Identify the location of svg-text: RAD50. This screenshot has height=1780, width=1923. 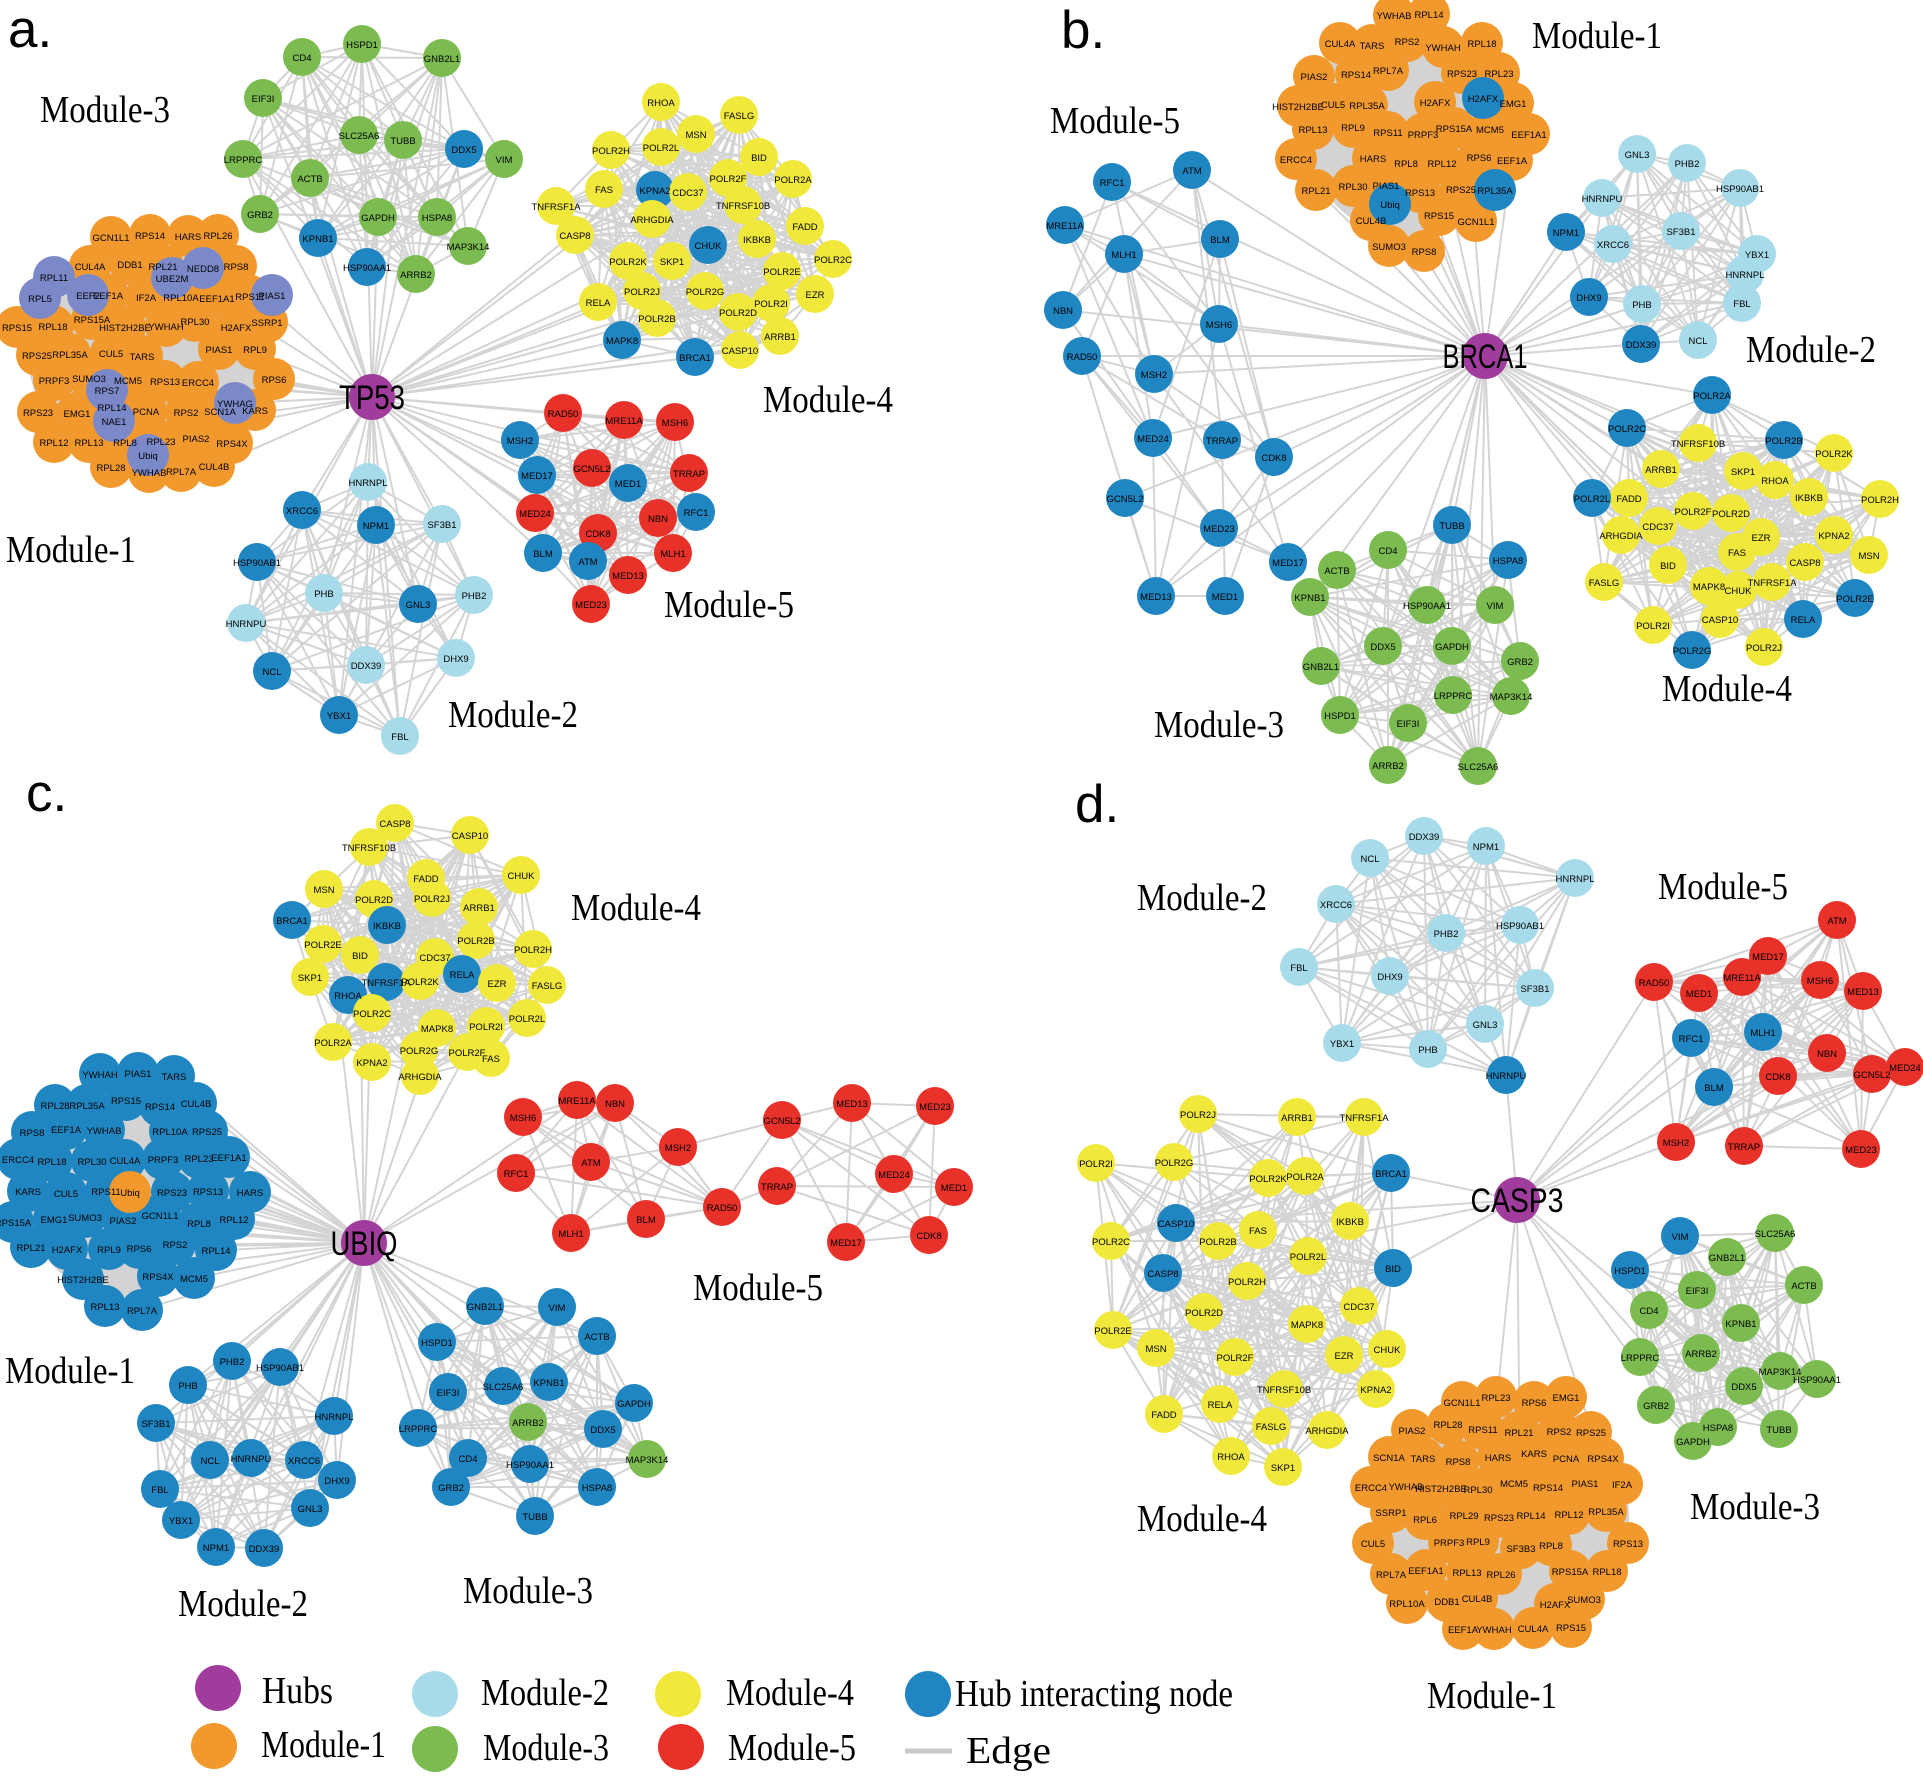
(1654, 983).